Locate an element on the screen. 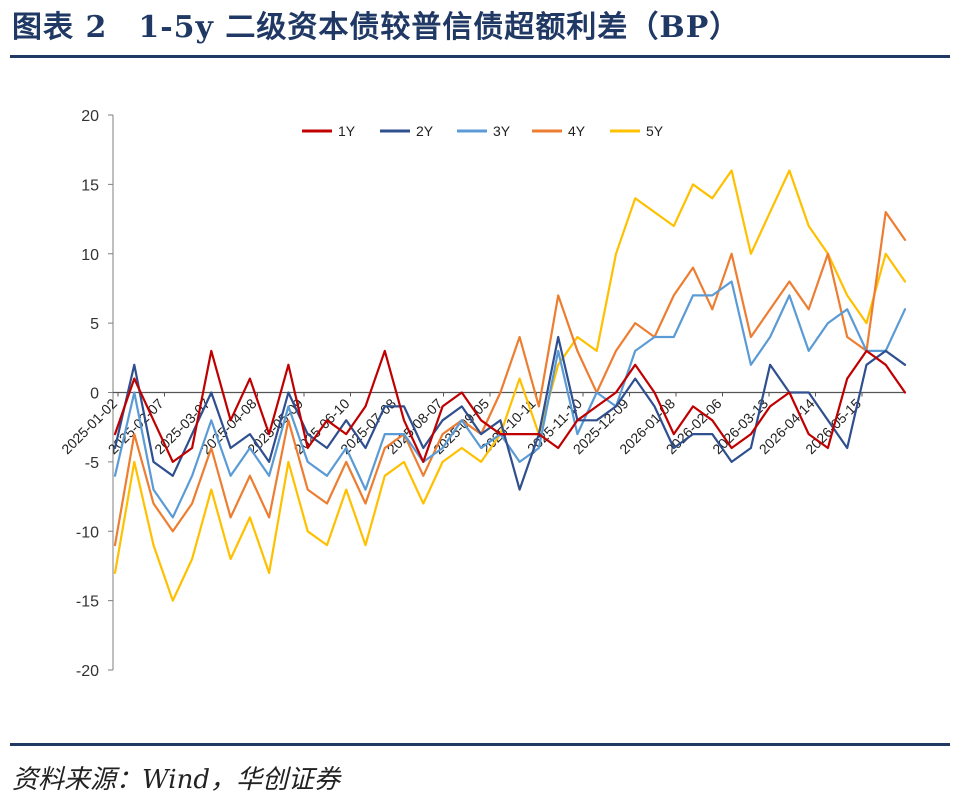 This screenshot has width=957, height=810. legend-label-4y: 4Y is located at coordinates (577, 131).